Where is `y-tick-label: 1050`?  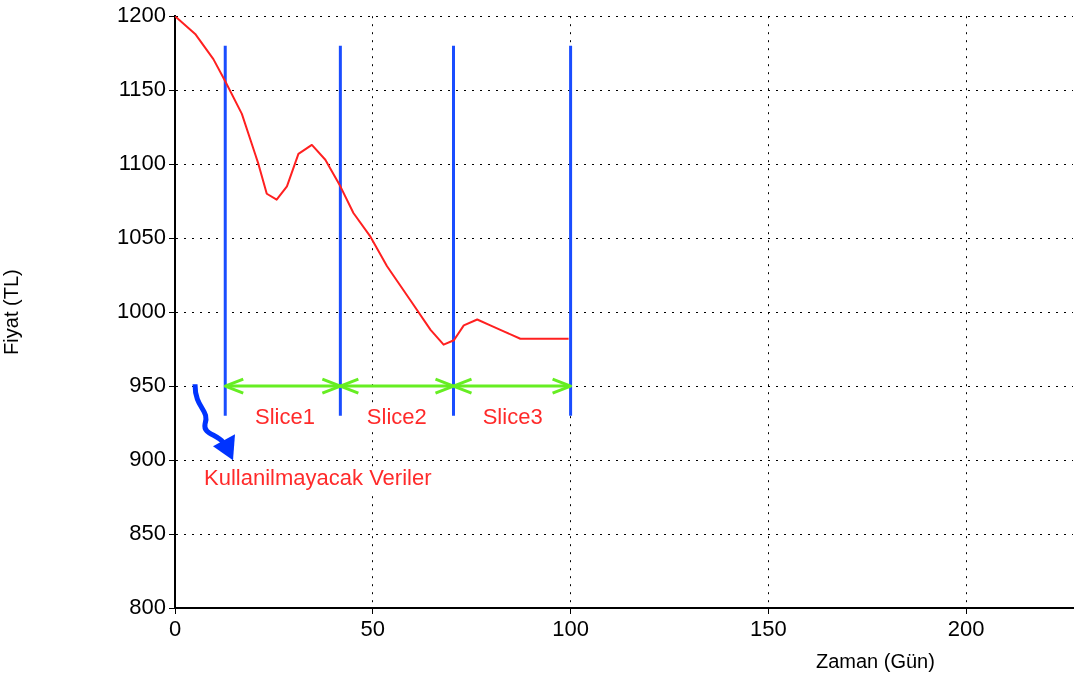 y-tick-label: 1050 is located at coordinates (141, 237).